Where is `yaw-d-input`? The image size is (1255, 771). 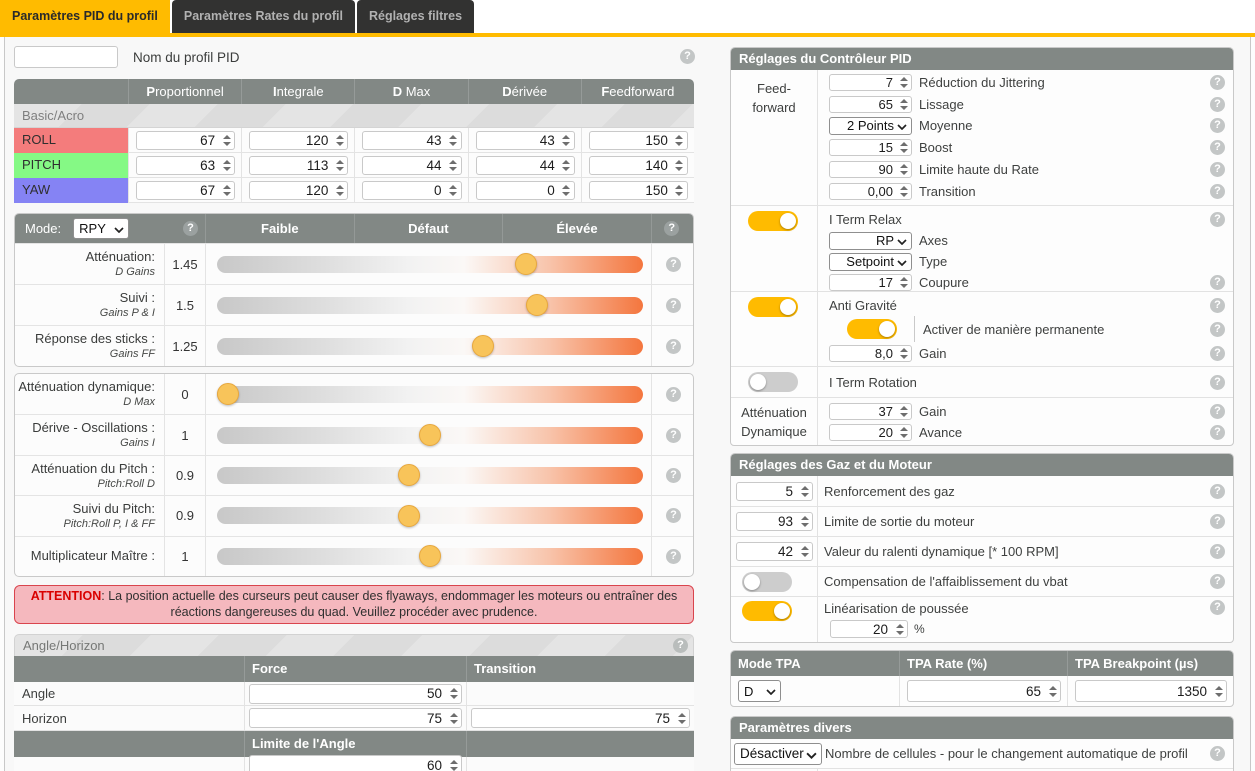 yaw-d-input is located at coordinates (525, 190).